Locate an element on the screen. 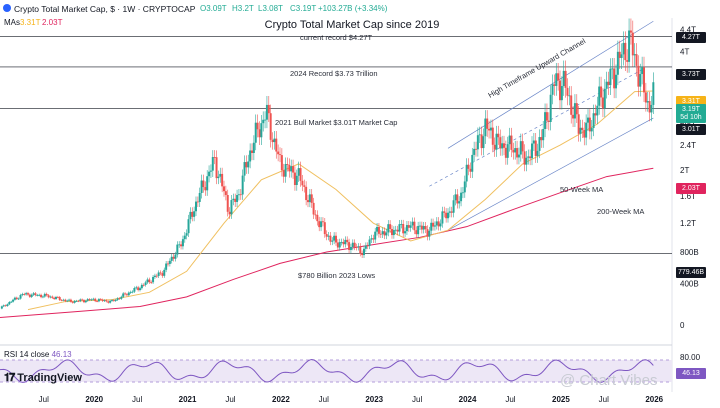 This screenshot has height=408, width=720. tradingview-logo: 𝟏𝟕 TradingView is located at coordinates (43, 378).